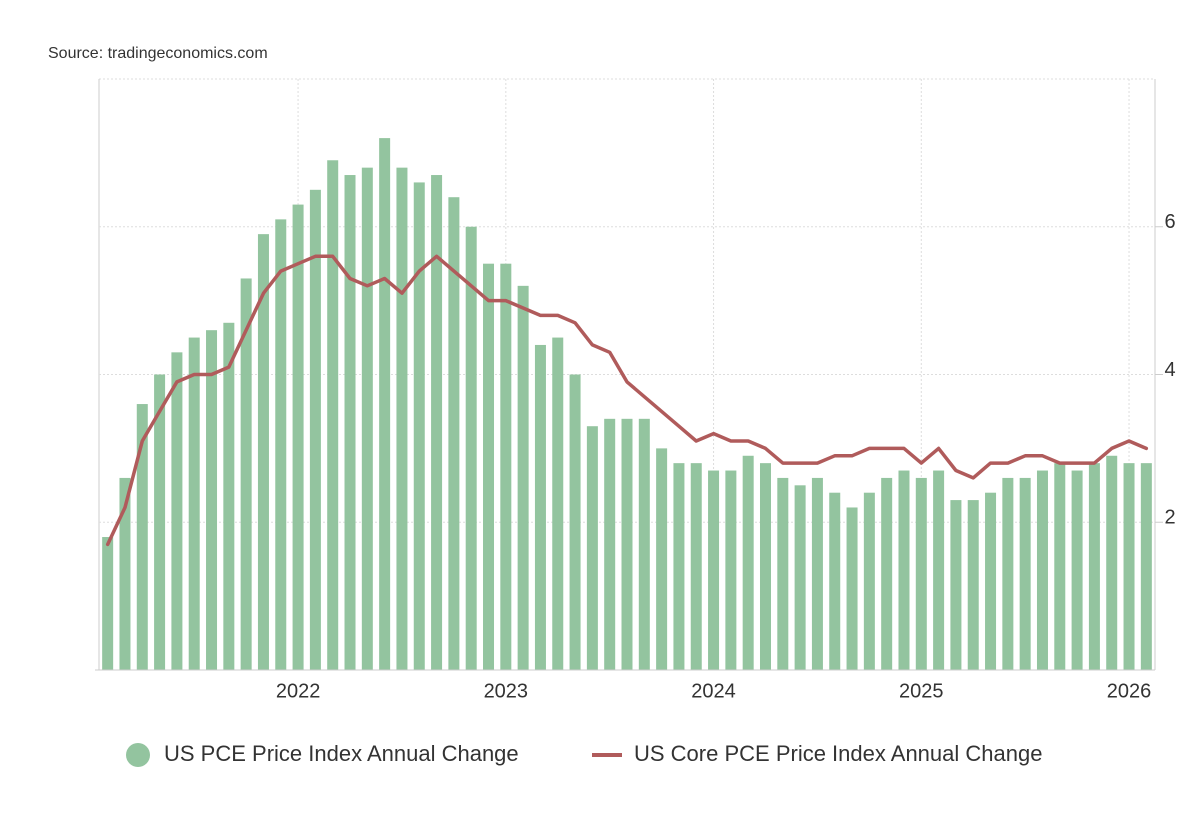  What do you see at coordinates (506, 691) in the screenshot?
I see `x-tick-label: 2023` at bounding box center [506, 691].